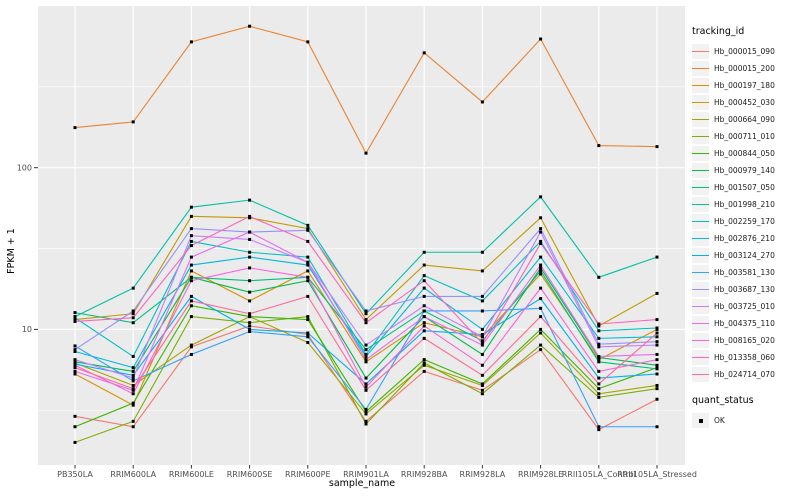  Describe the element at coordinates (745, 357) in the screenshot. I see `legend-item: Hb_013358_060` at that location.